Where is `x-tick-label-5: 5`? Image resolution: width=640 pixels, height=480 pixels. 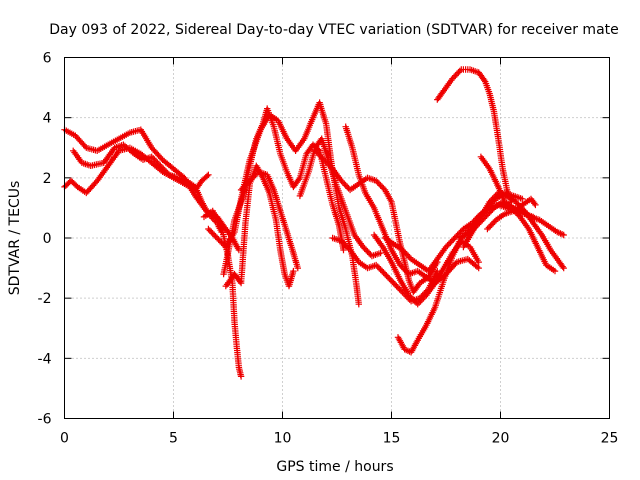 x-tick-label-5: 5 is located at coordinates (173, 439).